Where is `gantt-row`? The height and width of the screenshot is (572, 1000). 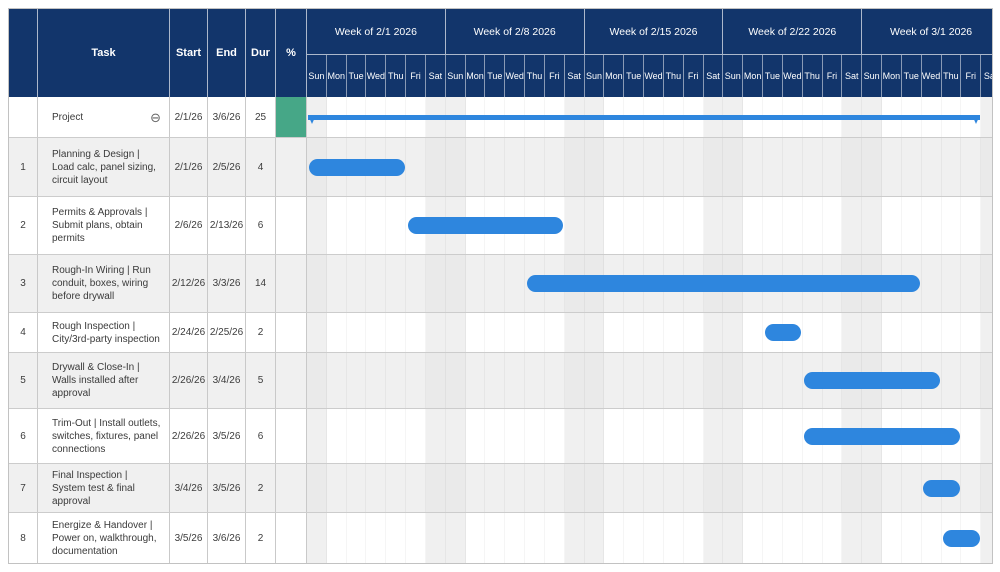 gantt-row is located at coordinates (649, 332).